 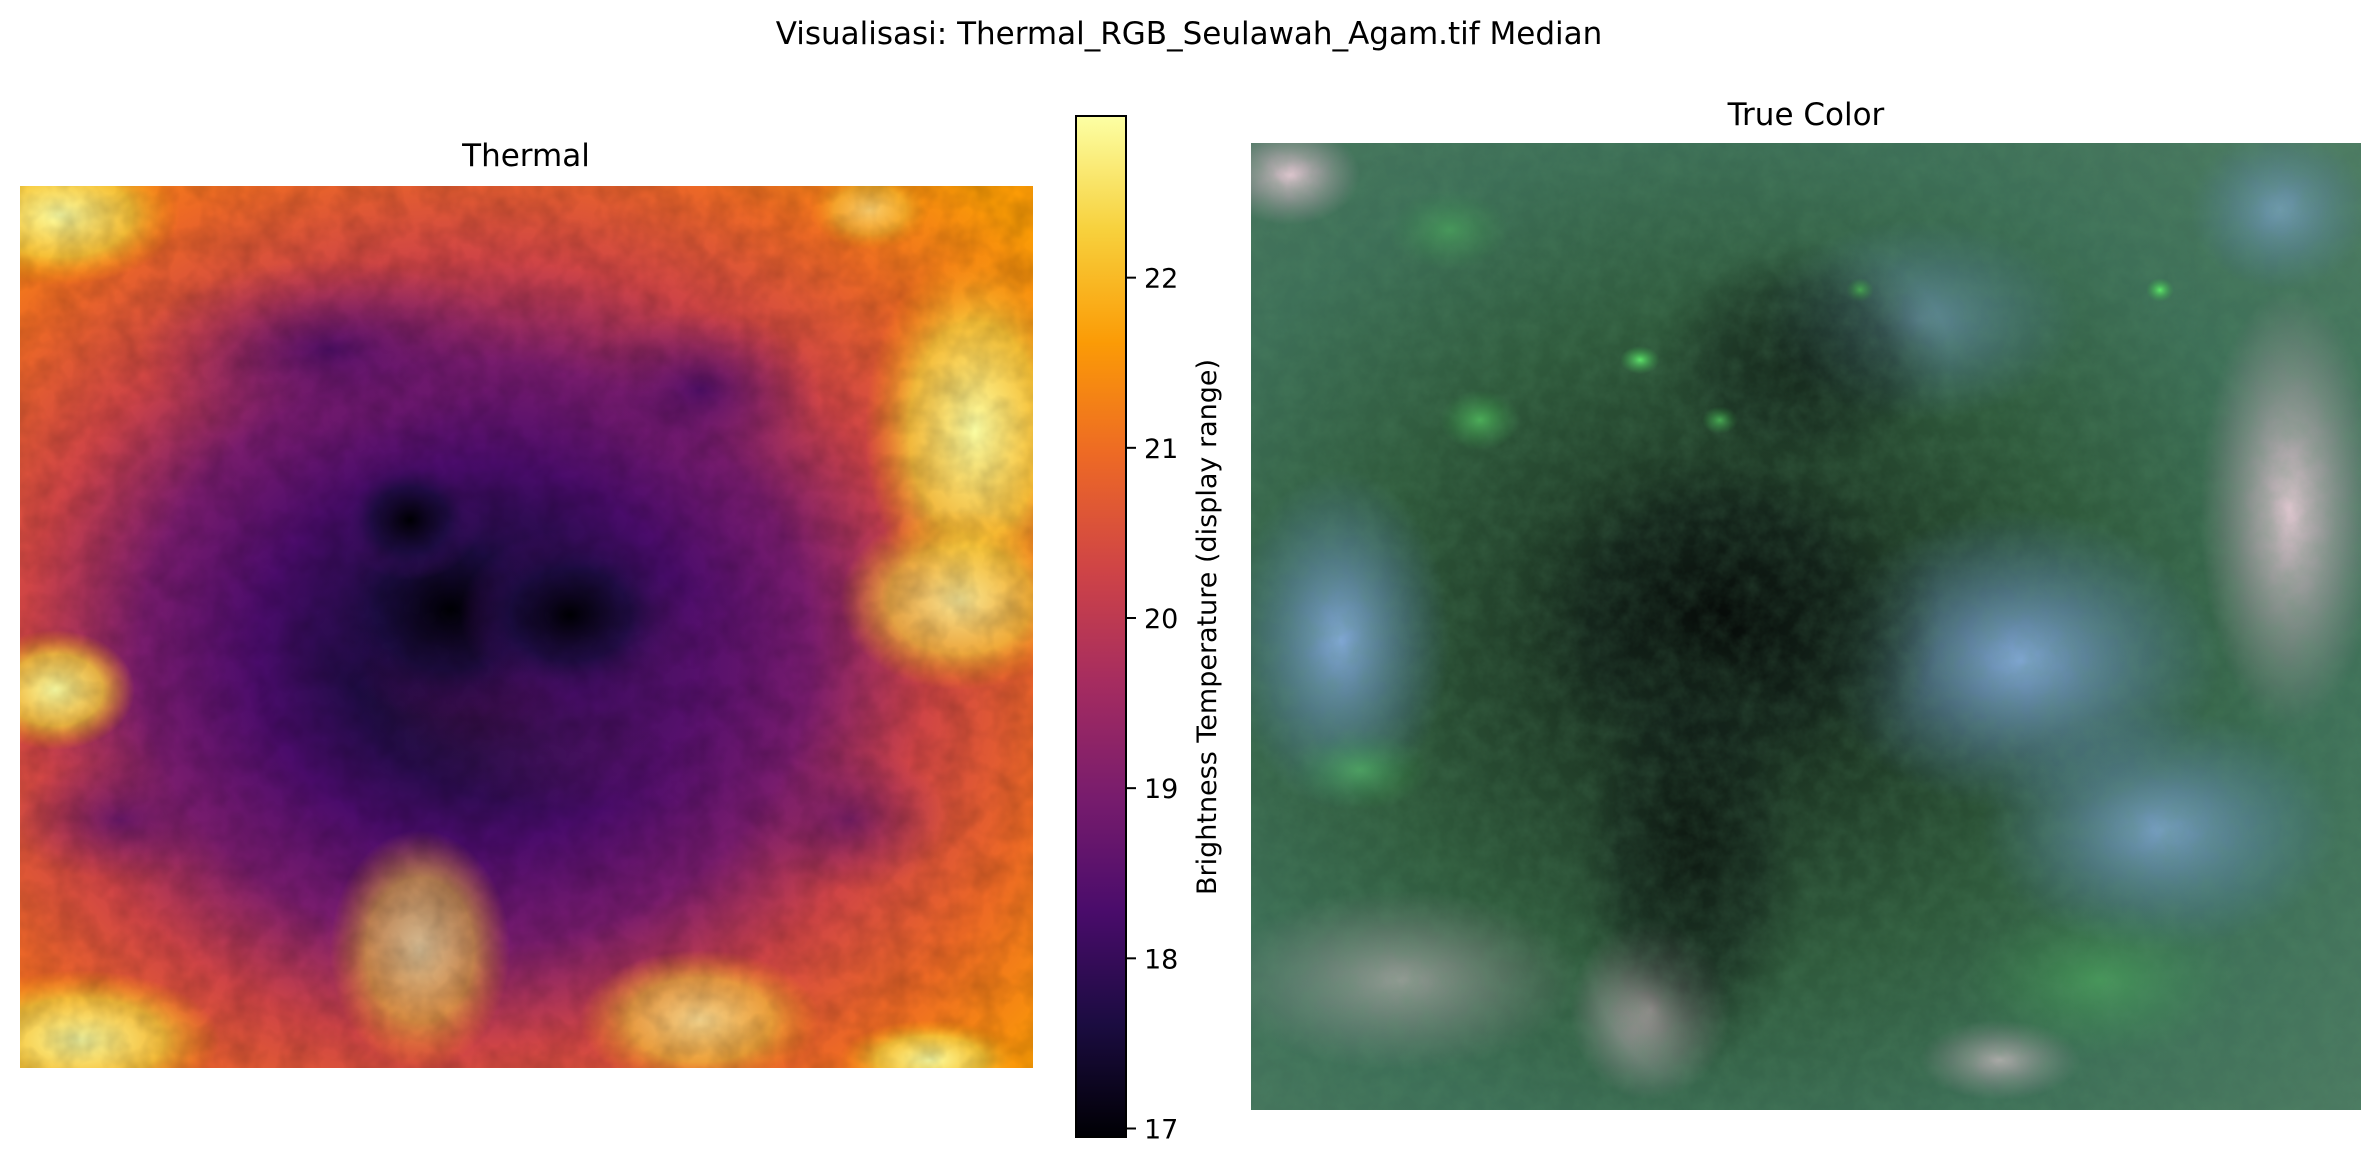 I want to click on colorbar-gradient, so click(x=1101, y=626).